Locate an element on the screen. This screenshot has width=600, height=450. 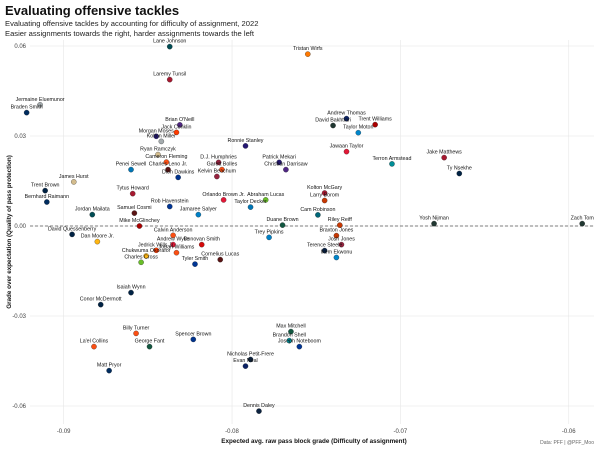
point-label: Morgan Moses is located at coordinates (156, 131).